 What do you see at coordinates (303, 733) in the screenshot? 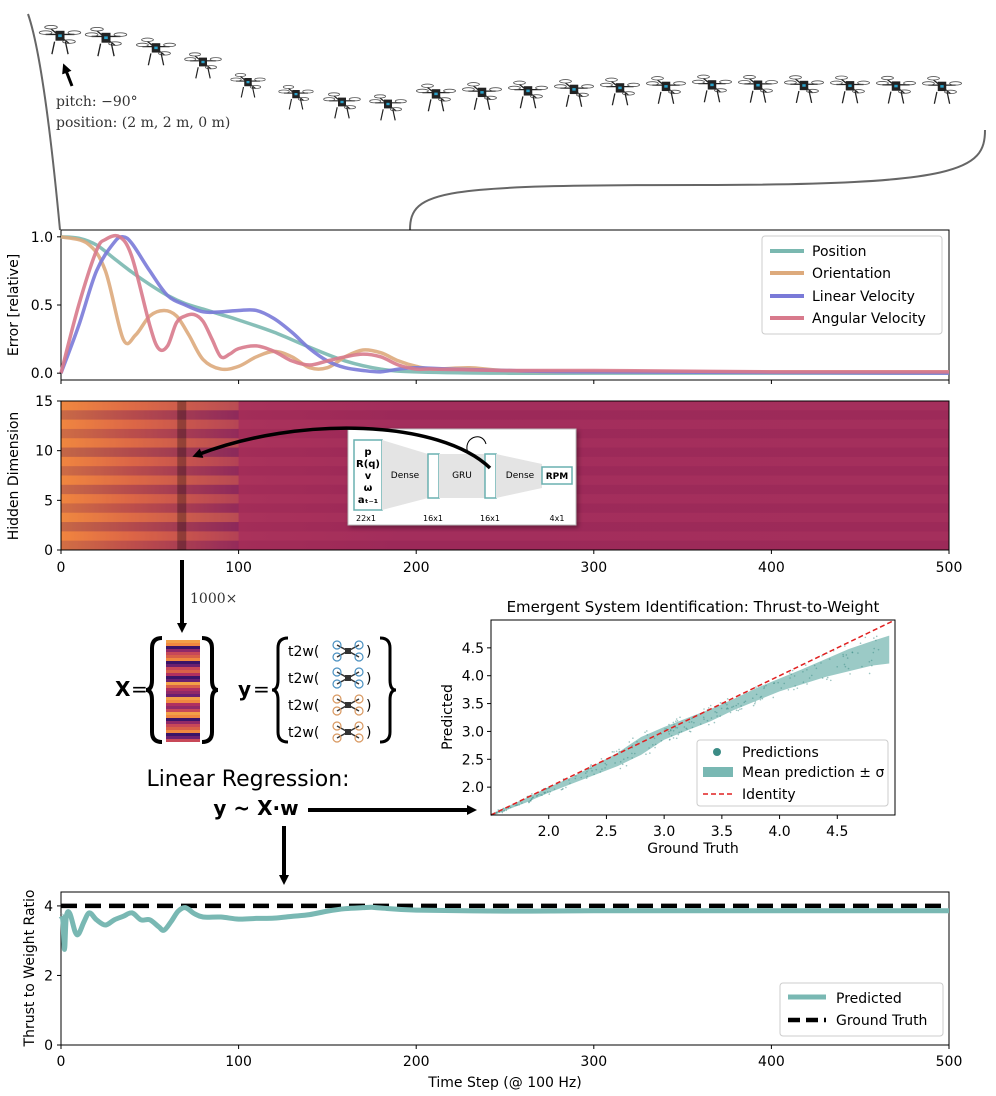
I see `t2w-item-label: t2w(` at bounding box center [303, 733].